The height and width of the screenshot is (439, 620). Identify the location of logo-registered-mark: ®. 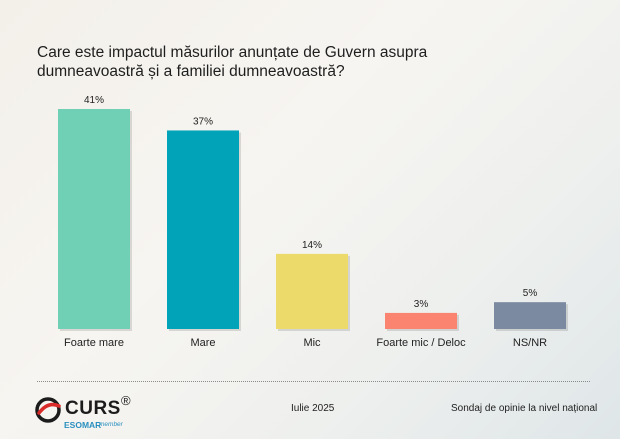
(126, 400).